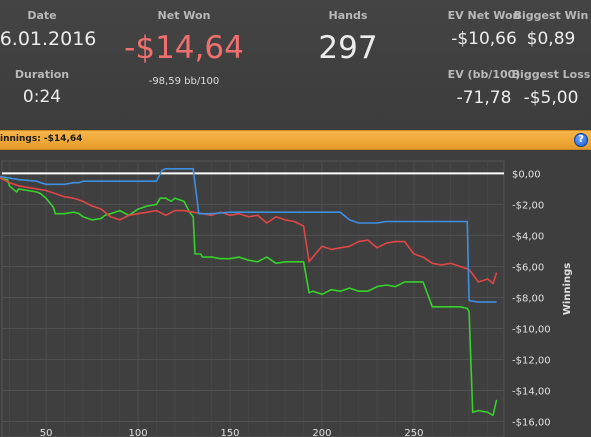 The width and height of the screenshot is (591, 437). What do you see at coordinates (551, 74) in the screenshot?
I see `biggest-loss-label: Biggest Loss` at bounding box center [551, 74].